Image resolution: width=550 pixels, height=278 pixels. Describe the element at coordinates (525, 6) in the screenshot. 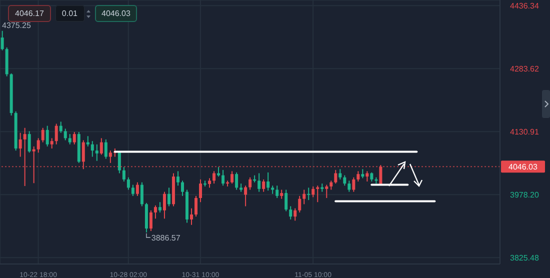

I see `y-tick-label: 4436.34` at that location.